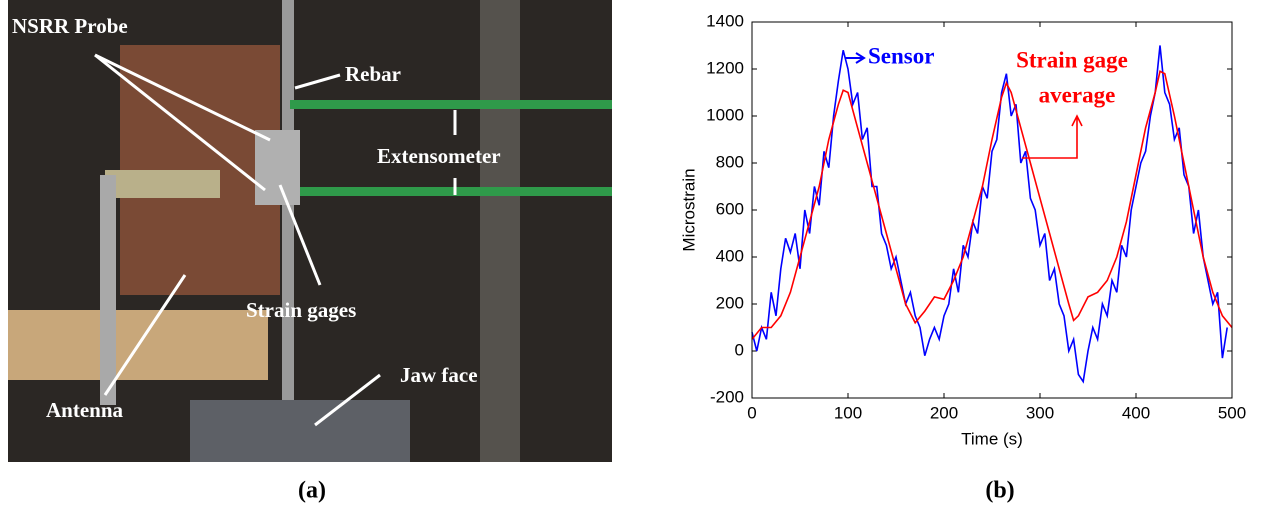  What do you see at coordinates (1232, 412) in the screenshot?
I see `x-tick-label: 500` at bounding box center [1232, 412].